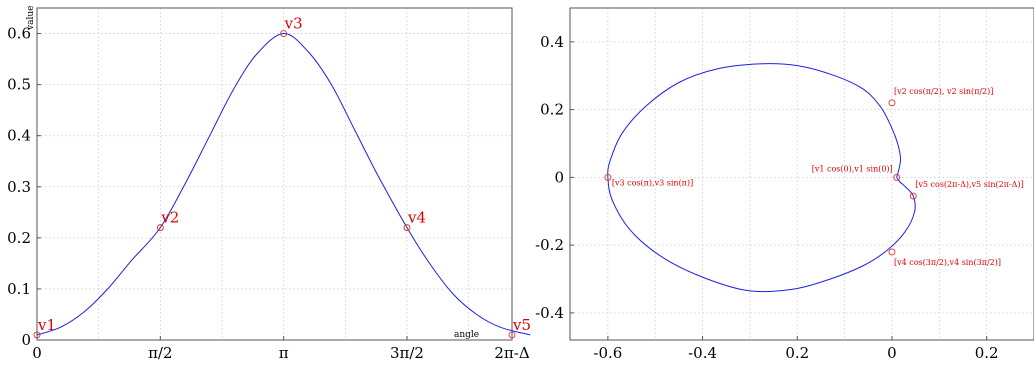 The height and width of the screenshot is (366, 1034). What do you see at coordinates (652, 182) in the screenshot?
I see `point-label: [v3 cos(π),v3 sin(π)]` at bounding box center [652, 182].